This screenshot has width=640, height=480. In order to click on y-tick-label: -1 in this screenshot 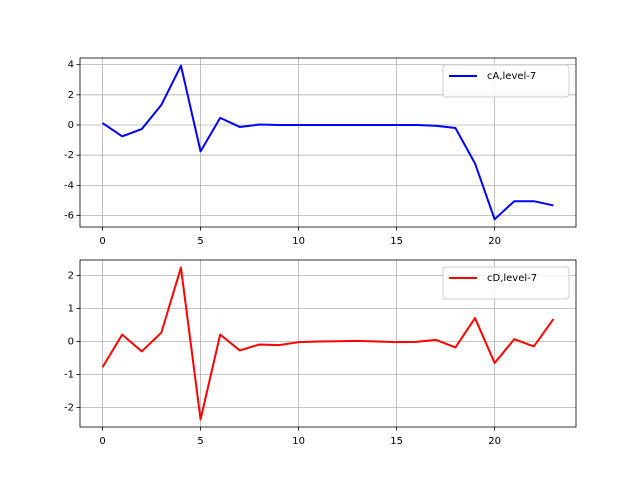, I will do `click(69, 375)`.